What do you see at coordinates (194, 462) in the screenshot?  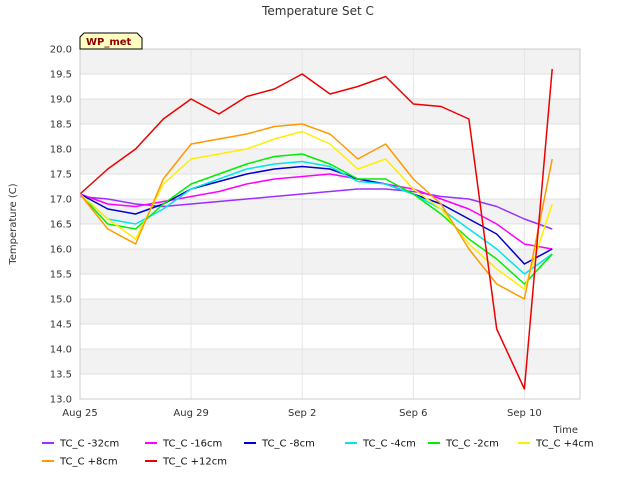 I see `legend-label: TC_C +12cm` at bounding box center [194, 462].